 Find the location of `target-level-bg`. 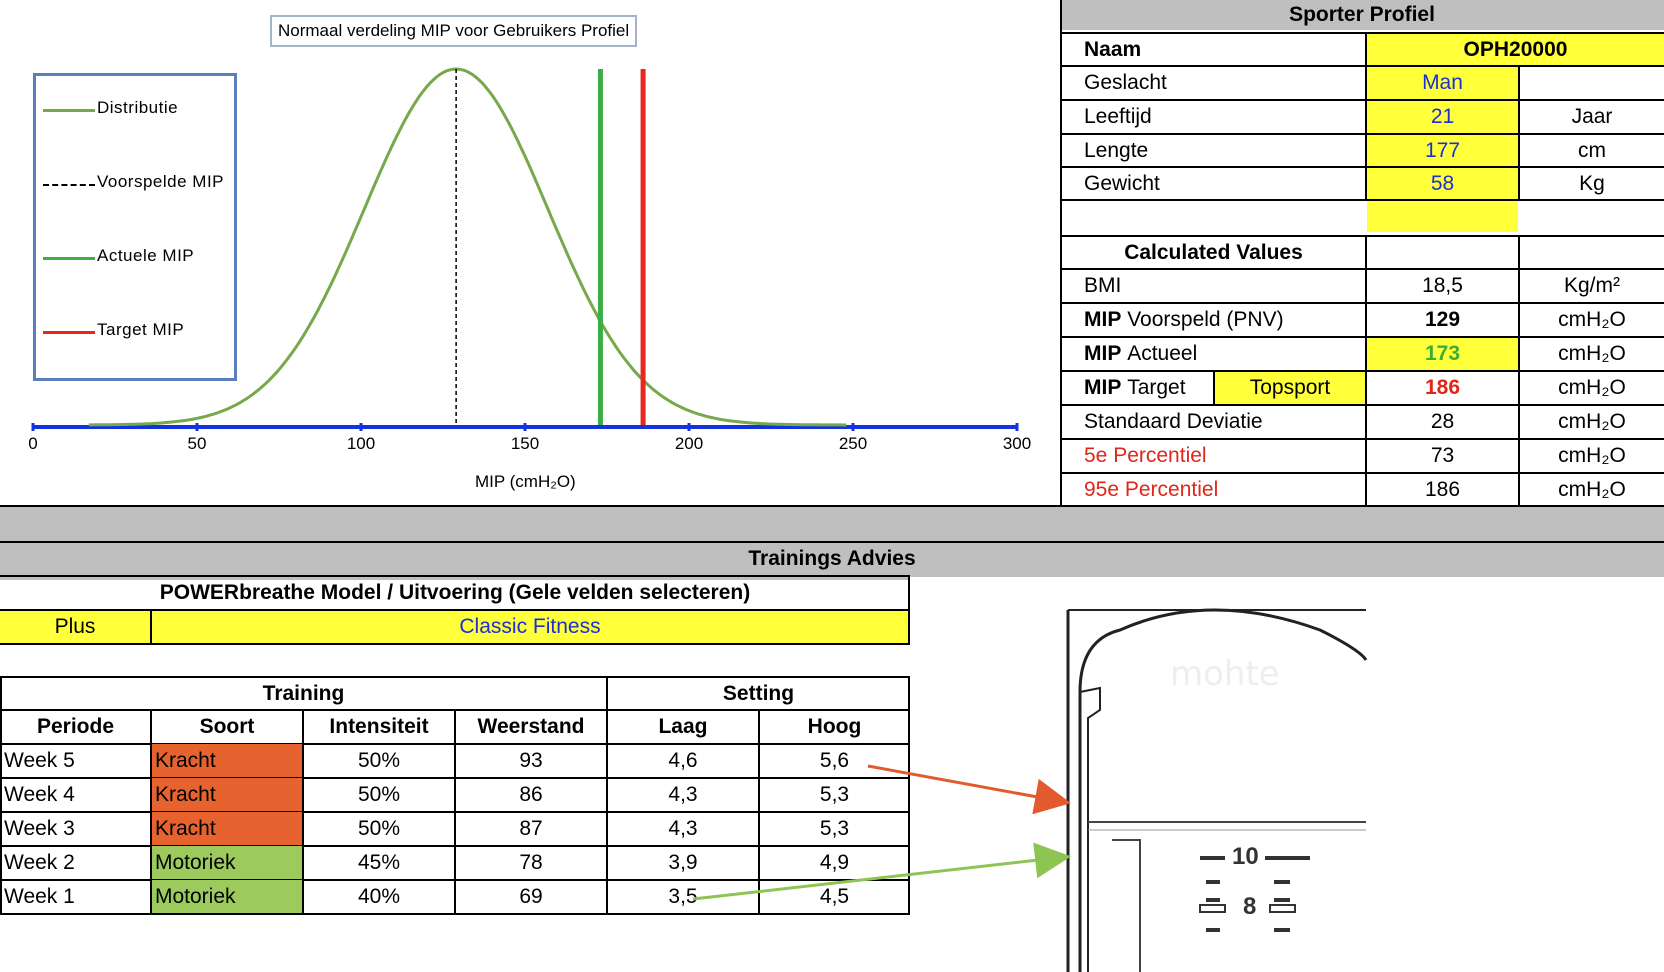

target-level-bg is located at coordinates (1290, 388).